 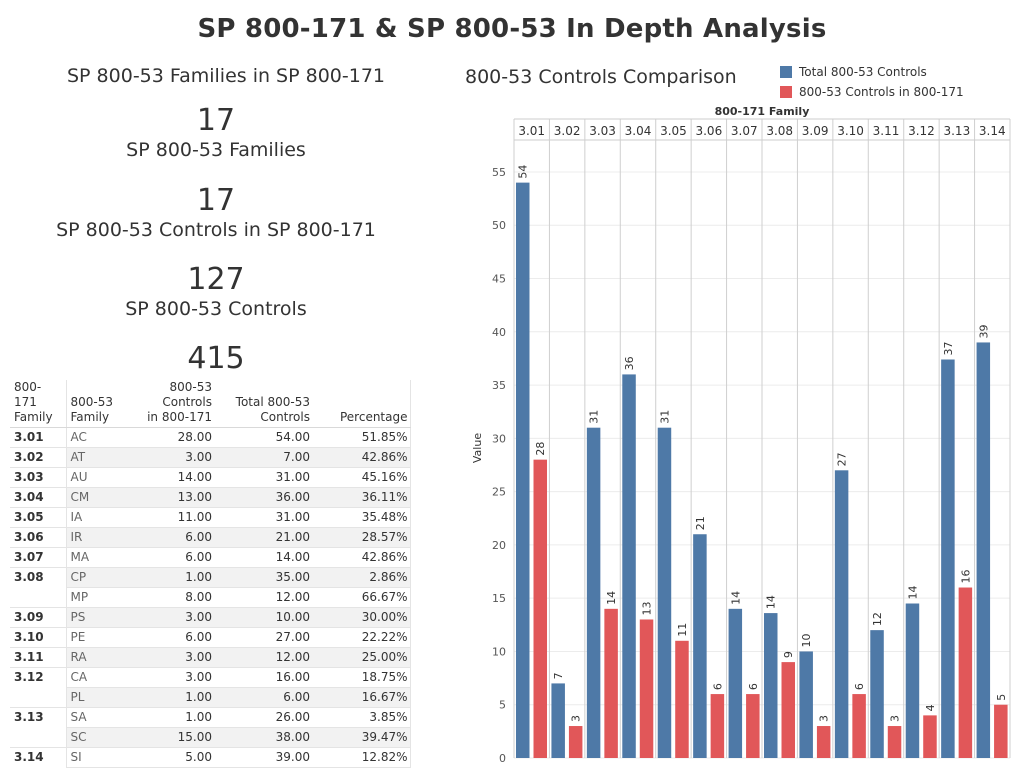 What do you see at coordinates (263, 457) in the screenshot?
I see `cell-total-controls: 7.00` at bounding box center [263, 457].